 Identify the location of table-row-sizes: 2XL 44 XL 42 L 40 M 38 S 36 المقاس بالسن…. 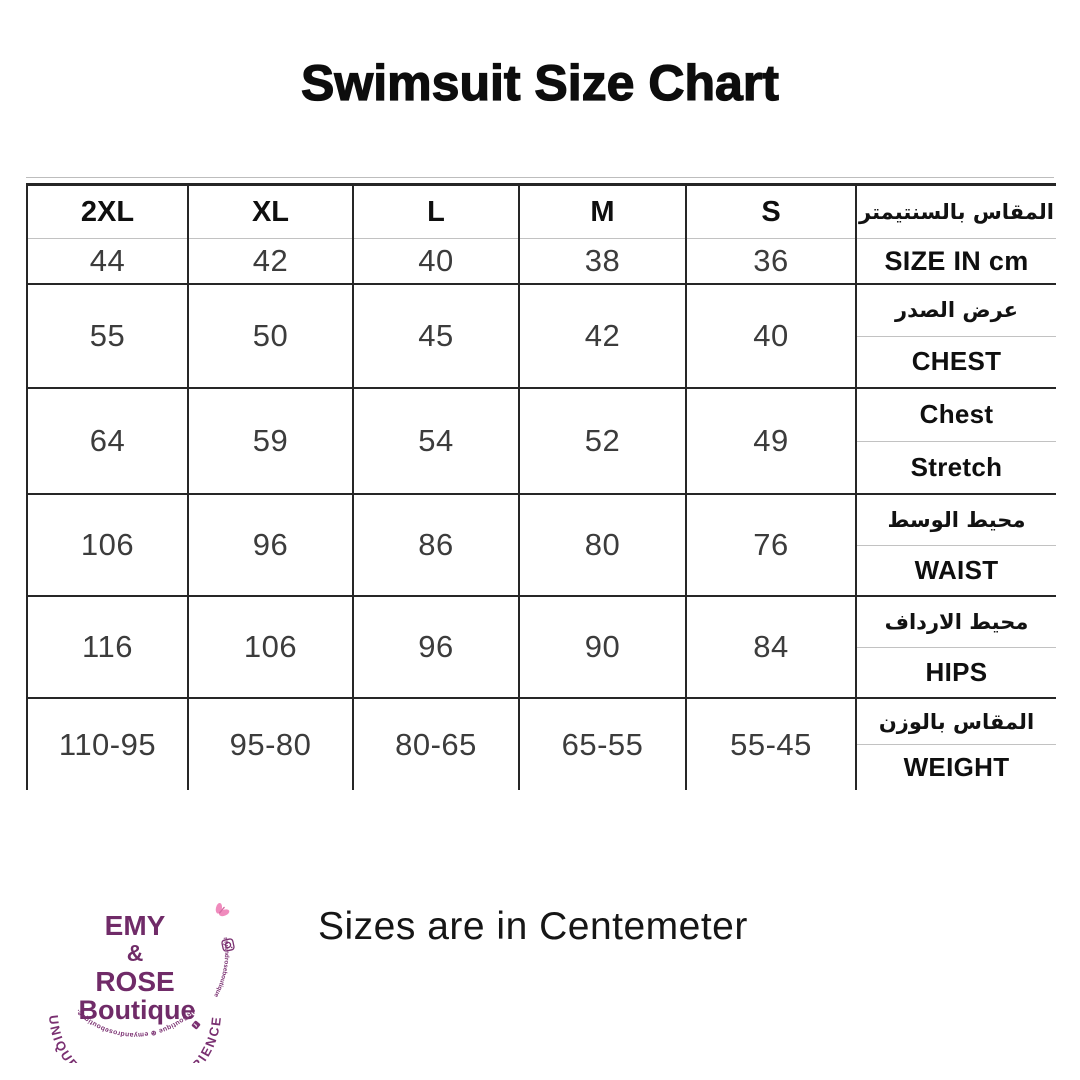
(542, 235).